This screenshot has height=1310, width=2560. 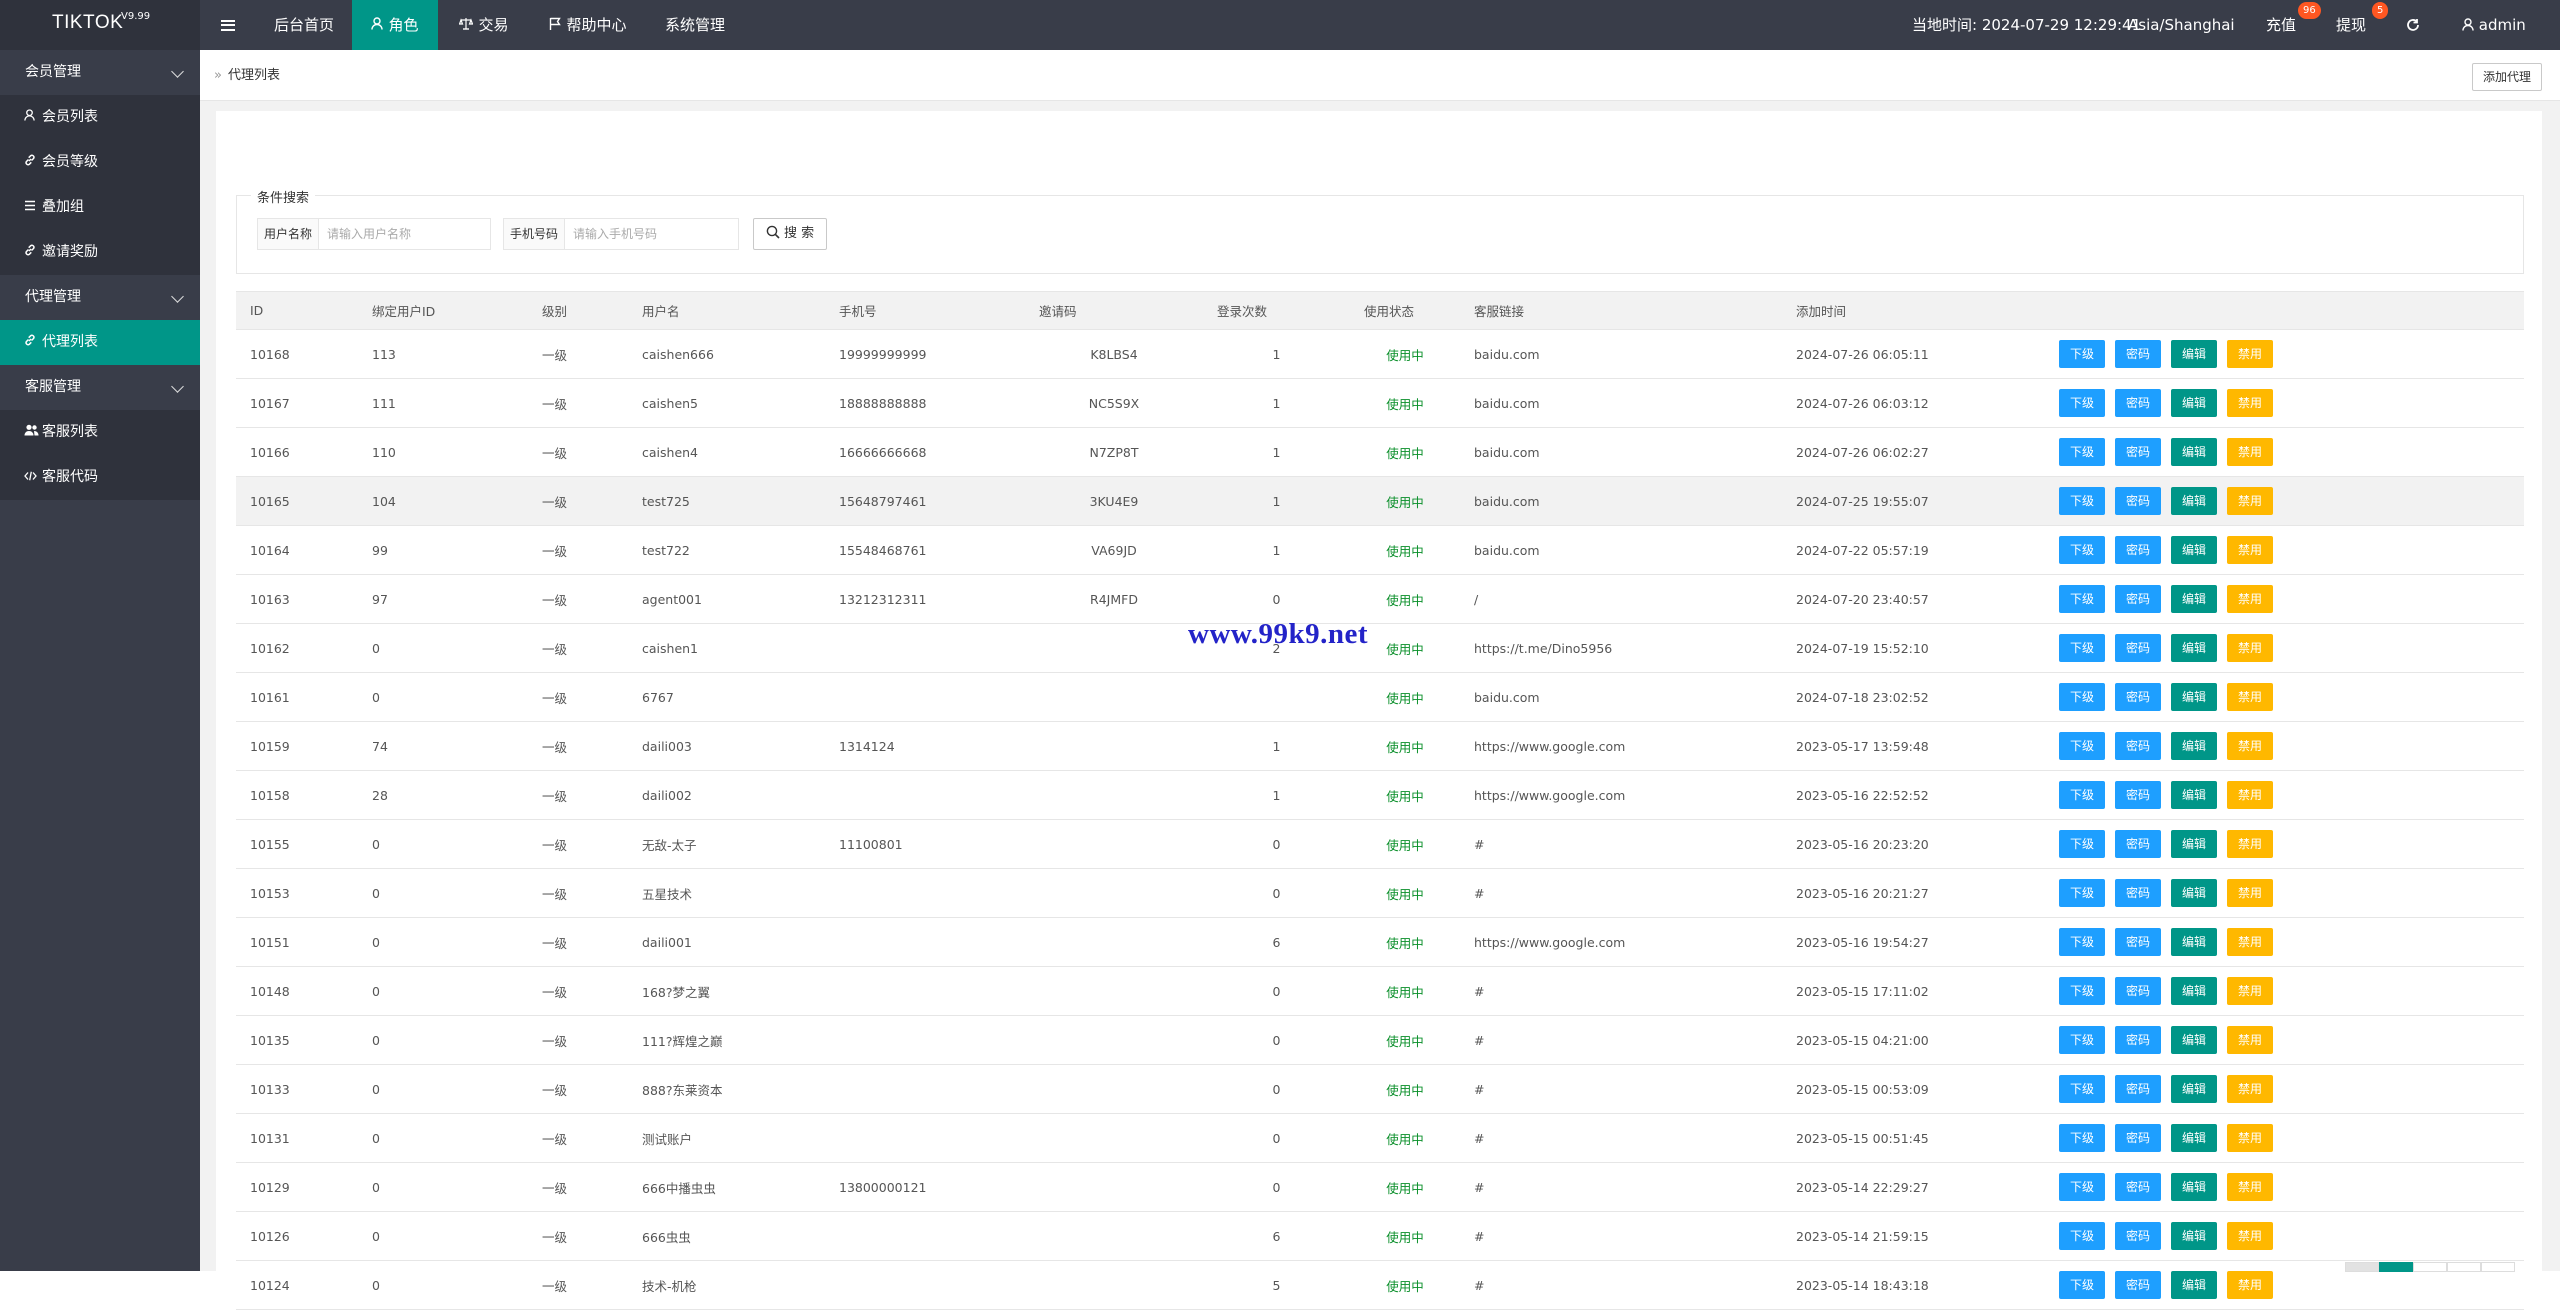 I want to click on sidebar-item-service-code: 客服代码, so click(x=100, y=477).